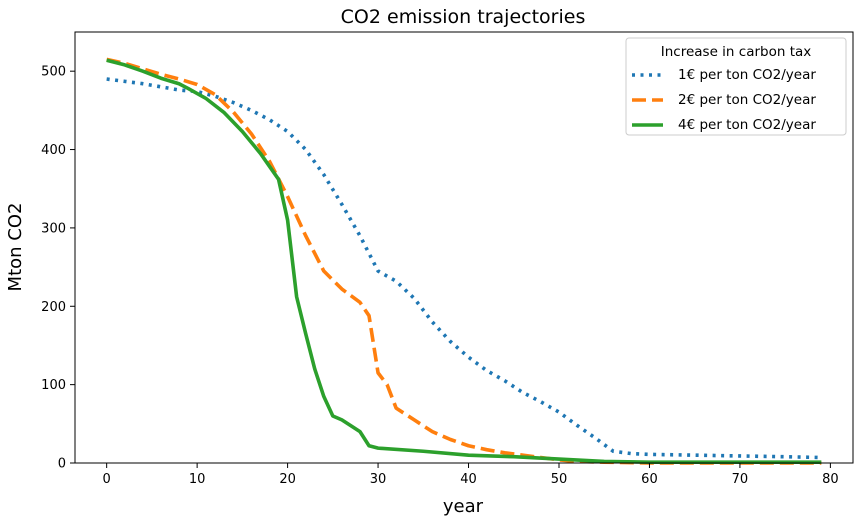 The image size is (861, 521). I want to click on legend-label-2: 2€ per ton CO2/year, so click(747, 100).